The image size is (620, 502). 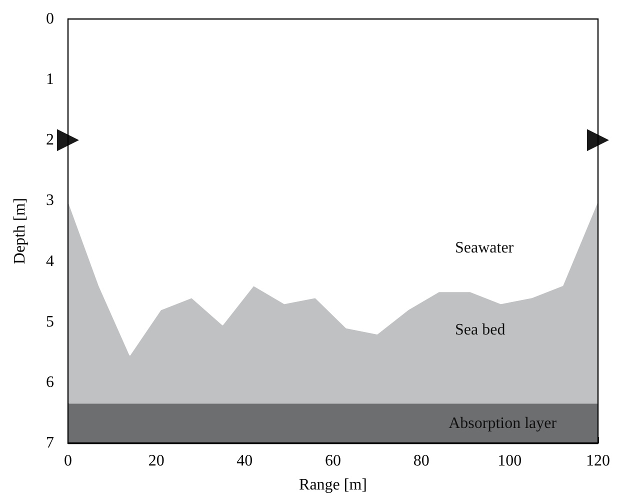 I want to click on x-tick-label: 40, so click(x=244, y=461).